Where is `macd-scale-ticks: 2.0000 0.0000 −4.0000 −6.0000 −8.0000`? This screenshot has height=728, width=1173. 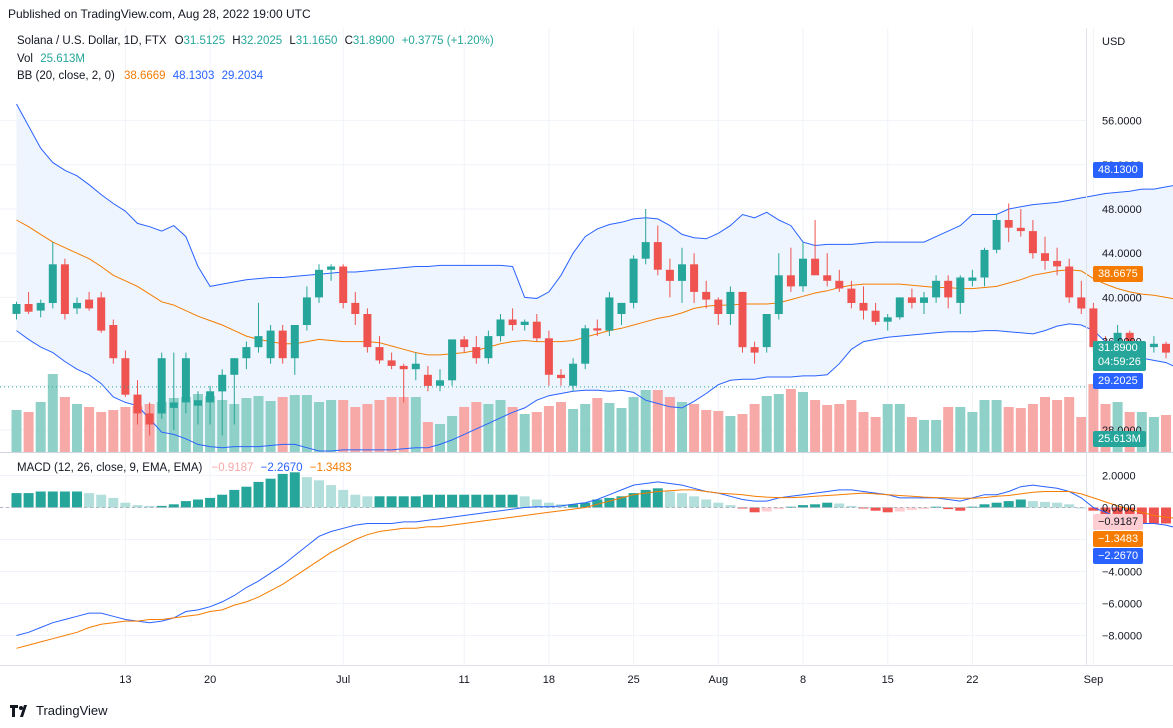
macd-scale-ticks: 2.0000 0.0000 −4.0000 −6.0000 −8.0000 is located at coordinates (1122, 557).